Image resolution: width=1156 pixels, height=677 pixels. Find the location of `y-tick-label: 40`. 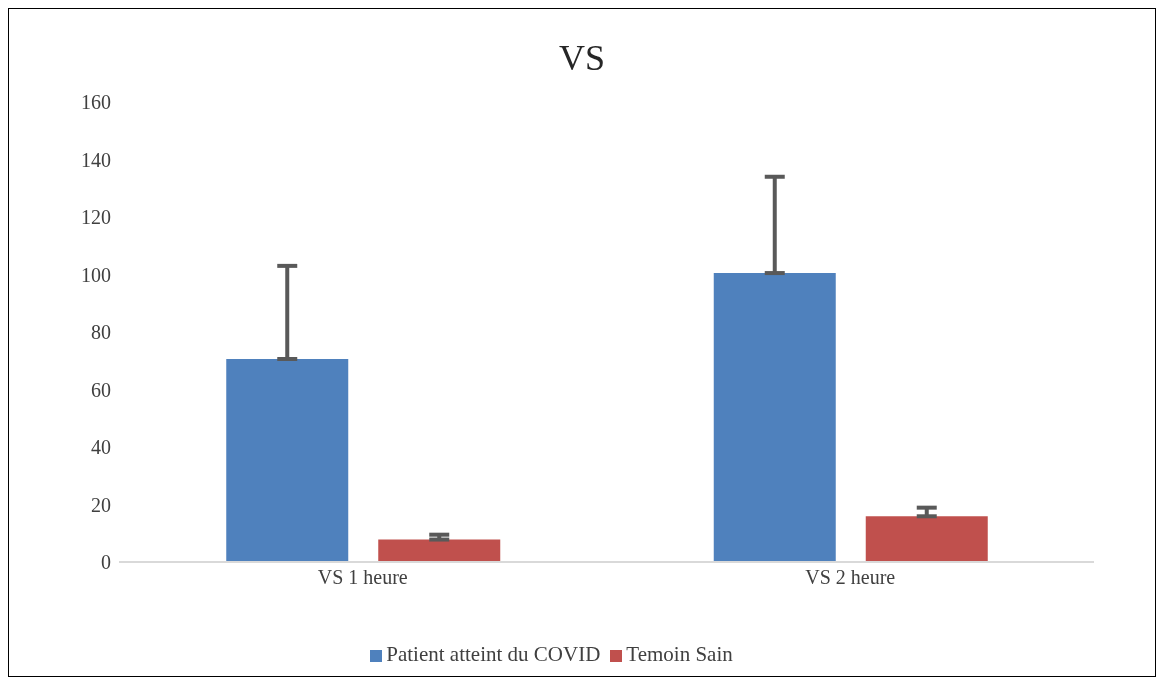

y-tick-label: 40 is located at coordinates (101, 447).